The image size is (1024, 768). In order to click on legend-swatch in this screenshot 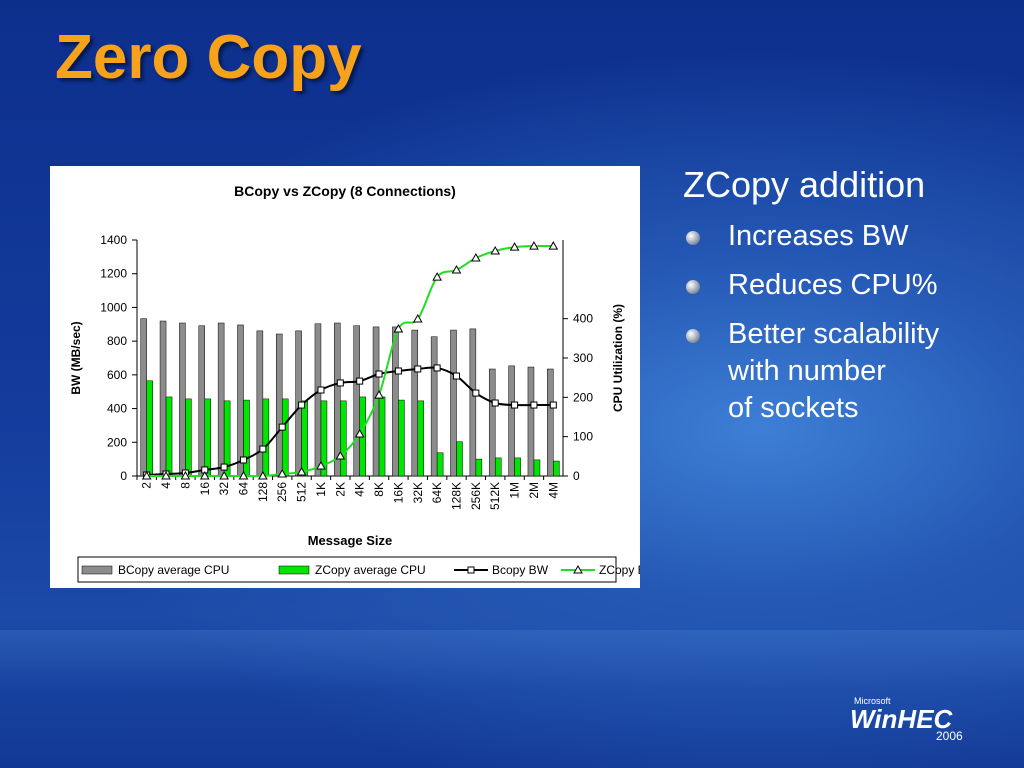, I will do `click(97, 570)`.